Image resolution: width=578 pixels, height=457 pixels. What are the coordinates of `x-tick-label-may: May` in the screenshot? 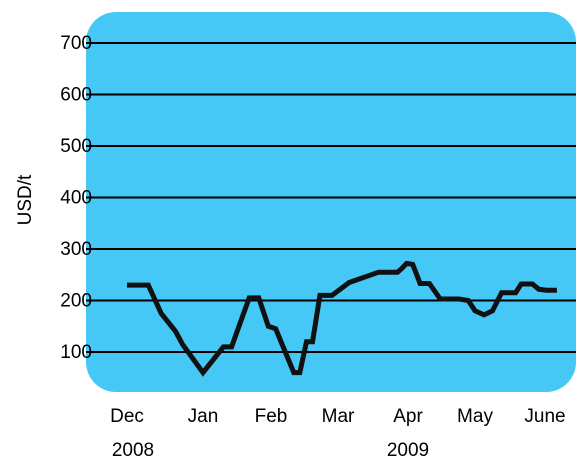 It's located at (475, 416).